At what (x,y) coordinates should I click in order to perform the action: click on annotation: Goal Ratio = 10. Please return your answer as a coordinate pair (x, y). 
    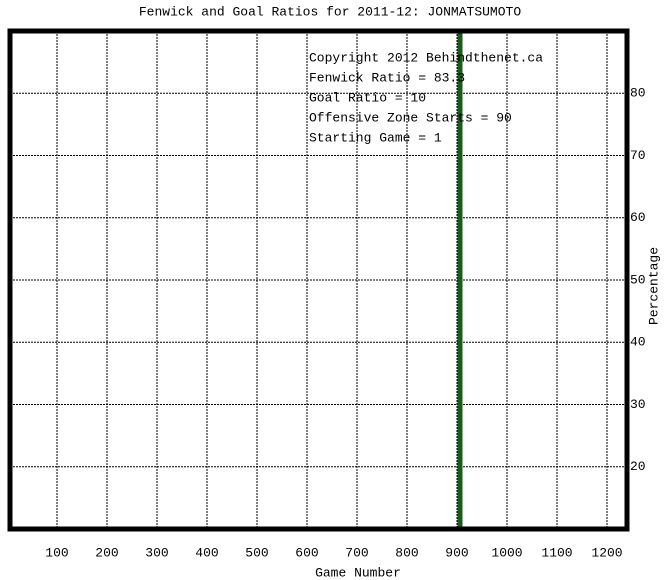
    Looking at the image, I should click on (367, 97).